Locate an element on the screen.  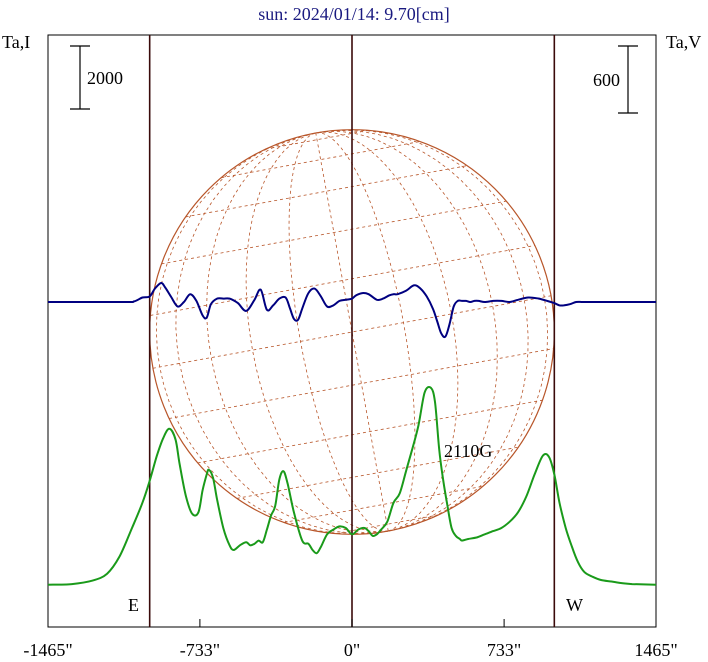
right-scale-value: 600 is located at coordinates (606, 80).